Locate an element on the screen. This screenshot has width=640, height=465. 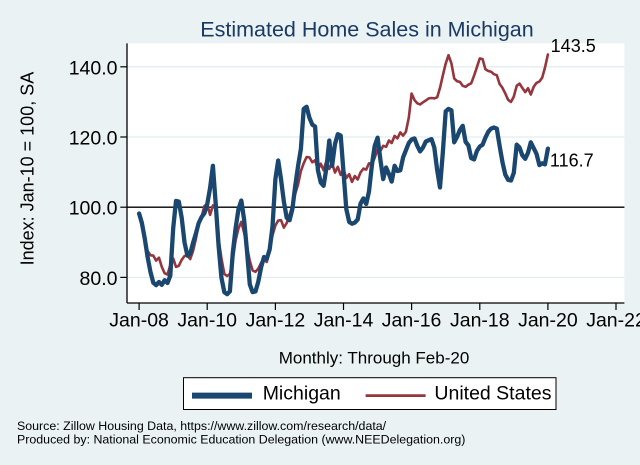
svg-text: United States is located at coordinates (492, 394).